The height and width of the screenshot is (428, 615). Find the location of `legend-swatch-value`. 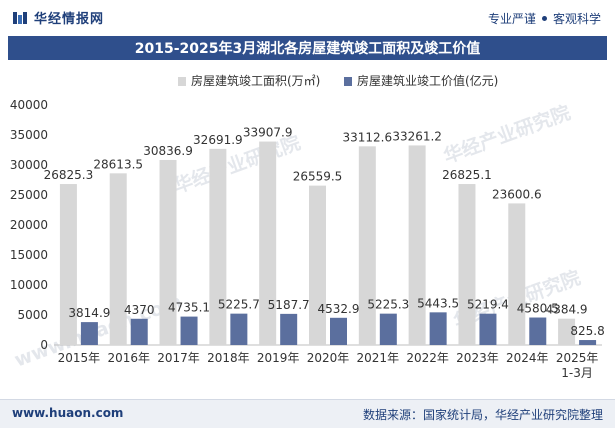

legend-swatch-value is located at coordinates (348, 81).